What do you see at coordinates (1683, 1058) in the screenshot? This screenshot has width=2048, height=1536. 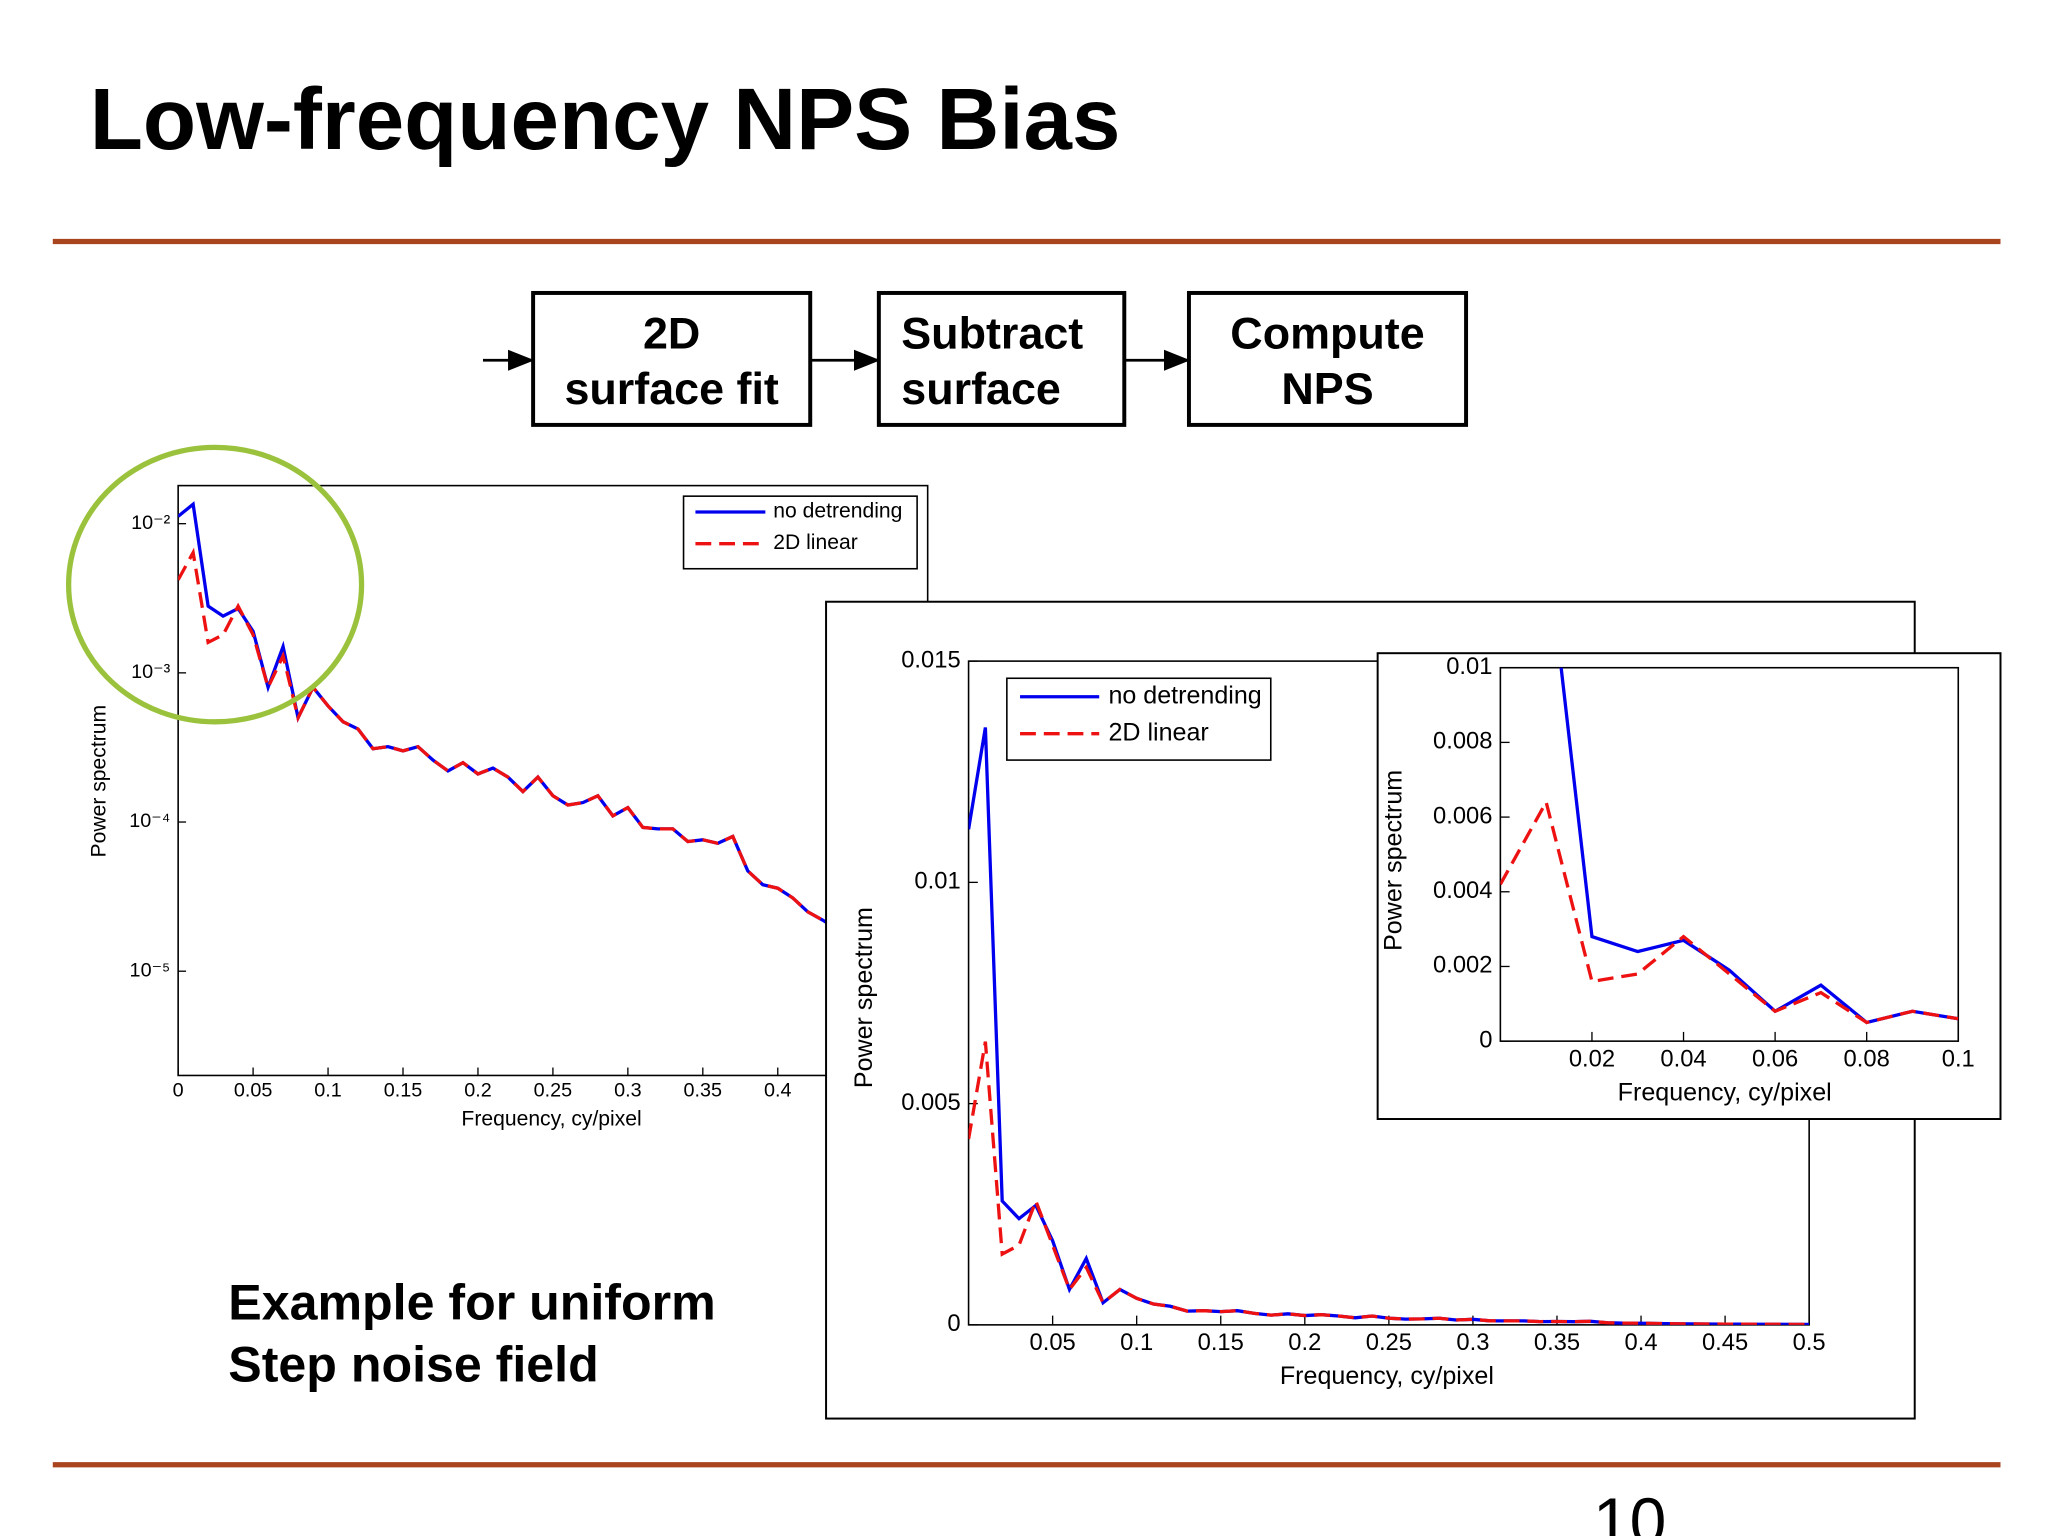 I see `x-tick-label: 0.04` at bounding box center [1683, 1058].